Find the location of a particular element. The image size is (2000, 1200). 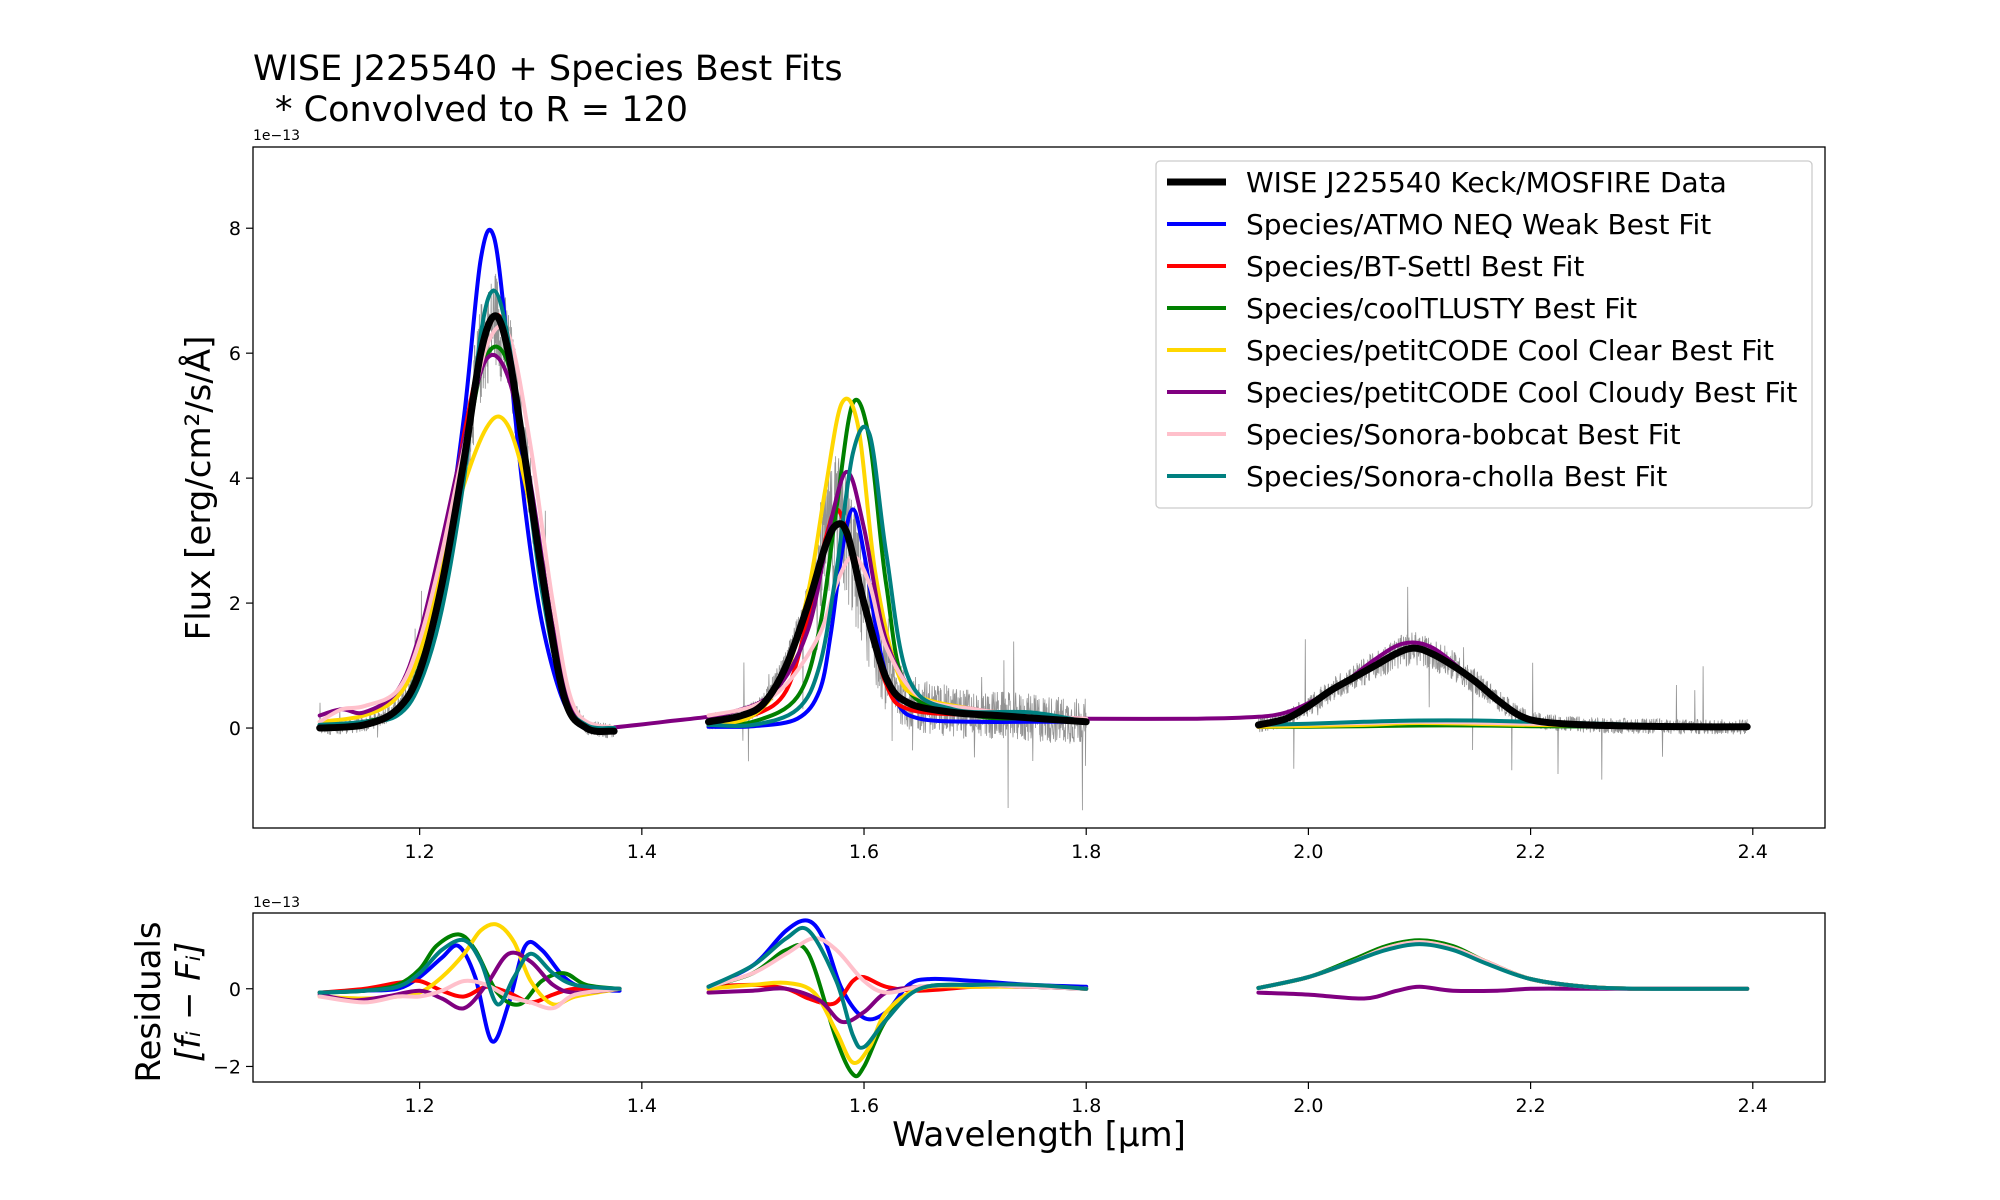

residuals-series-lines is located at coordinates (1033, 998).